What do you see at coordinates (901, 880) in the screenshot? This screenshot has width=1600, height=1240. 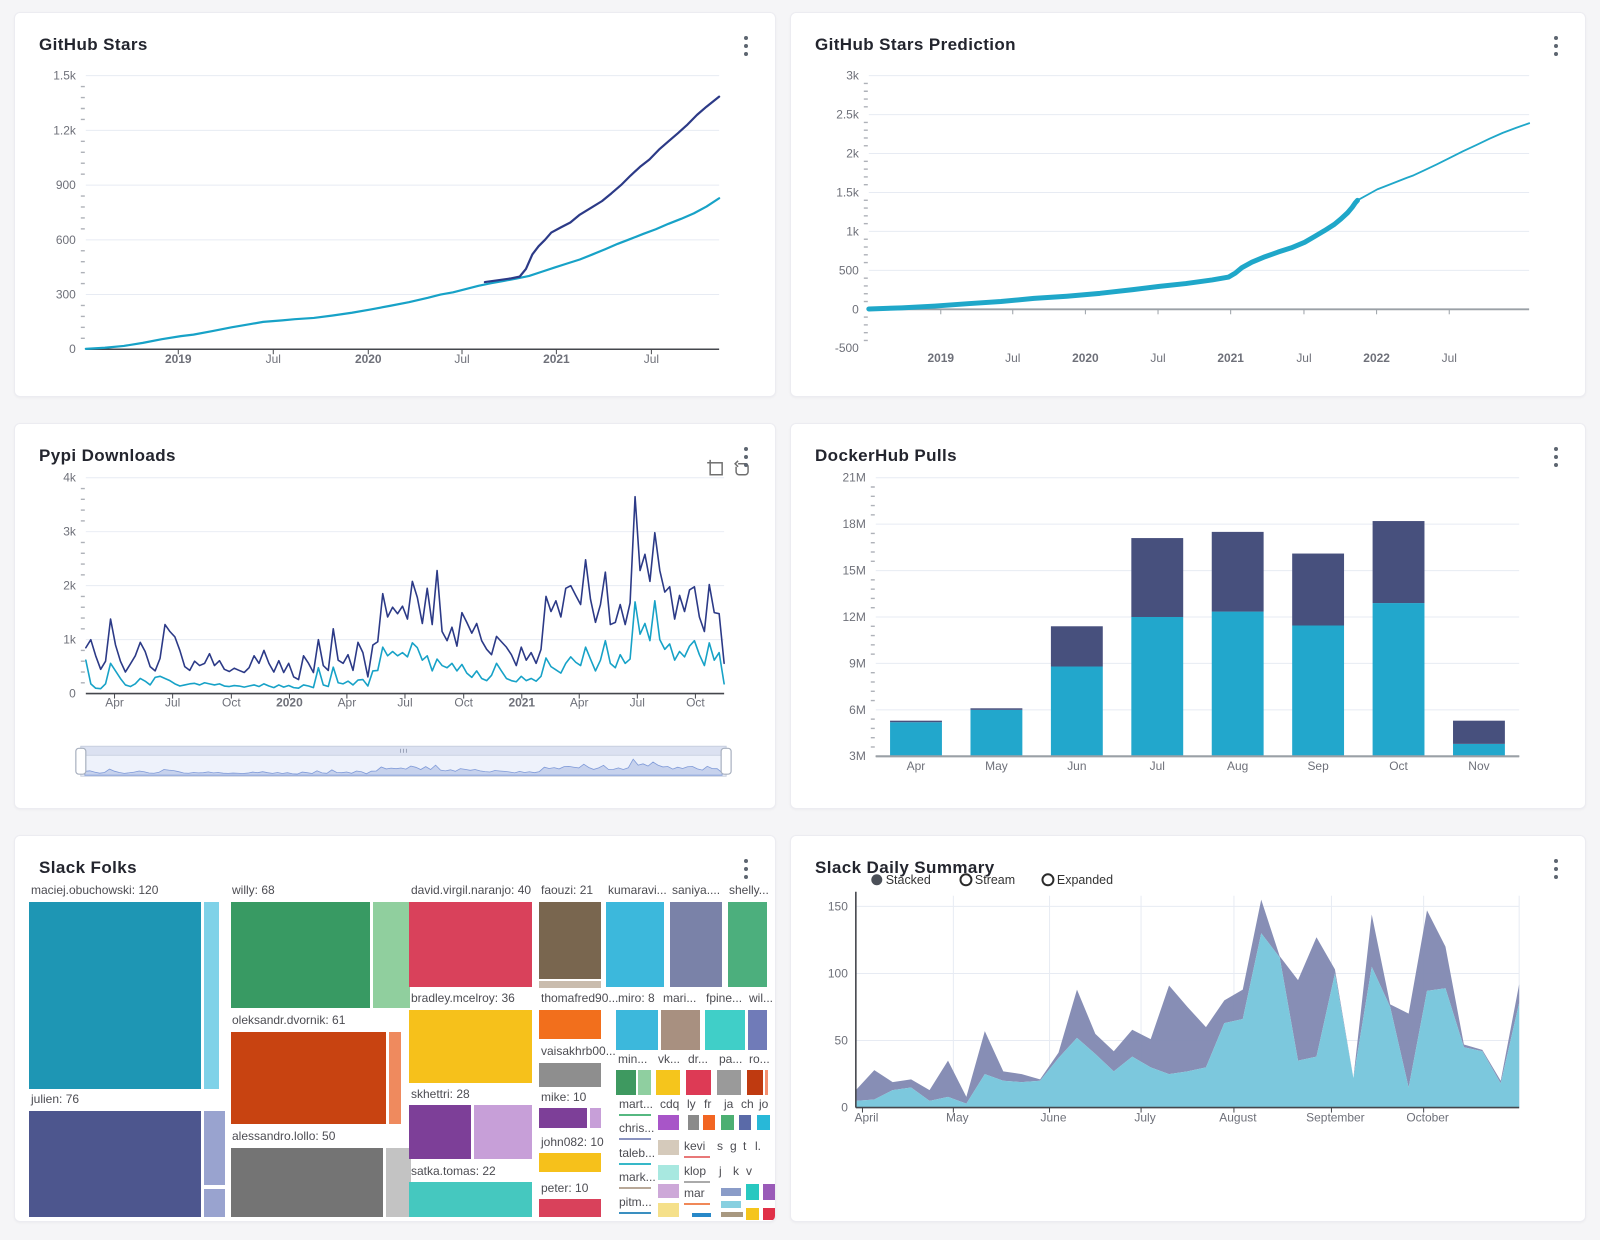 I see `legend-item-stacked: Stacked` at bounding box center [901, 880].